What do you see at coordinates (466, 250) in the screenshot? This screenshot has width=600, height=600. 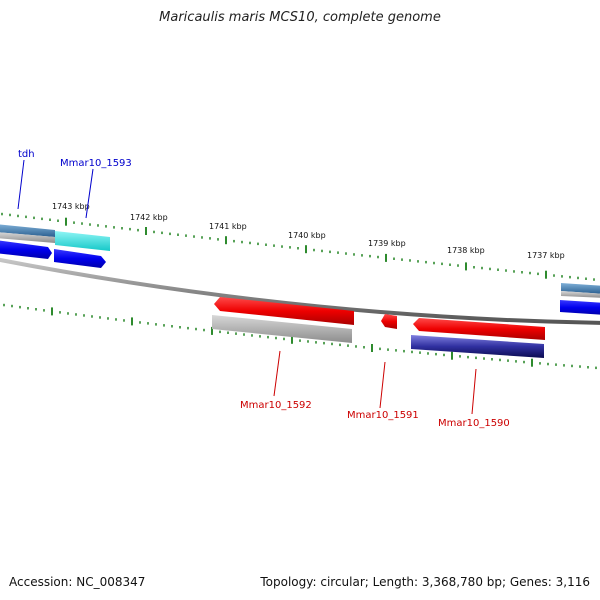 I see `scale-label-1738: 1738 kbp` at bounding box center [466, 250].